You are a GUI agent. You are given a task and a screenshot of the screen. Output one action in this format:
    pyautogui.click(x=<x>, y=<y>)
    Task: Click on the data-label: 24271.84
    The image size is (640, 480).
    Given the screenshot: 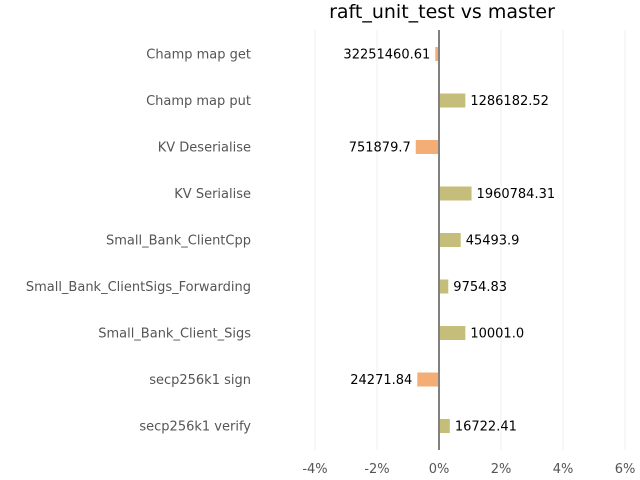 What is the action you would take?
    pyautogui.click(x=381, y=380)
    